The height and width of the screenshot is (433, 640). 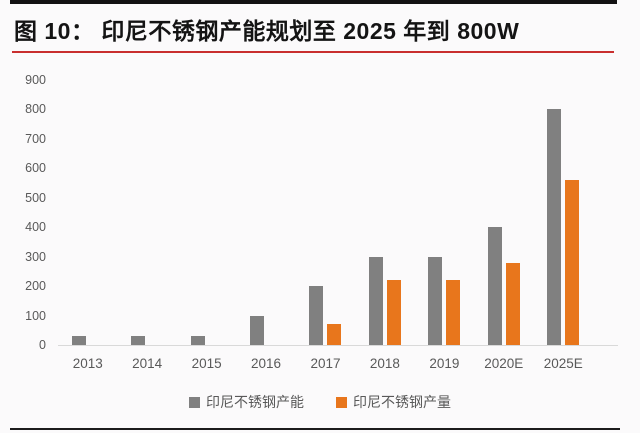 I want to click on y-tick-label: 700, so click(x=35, y=138).